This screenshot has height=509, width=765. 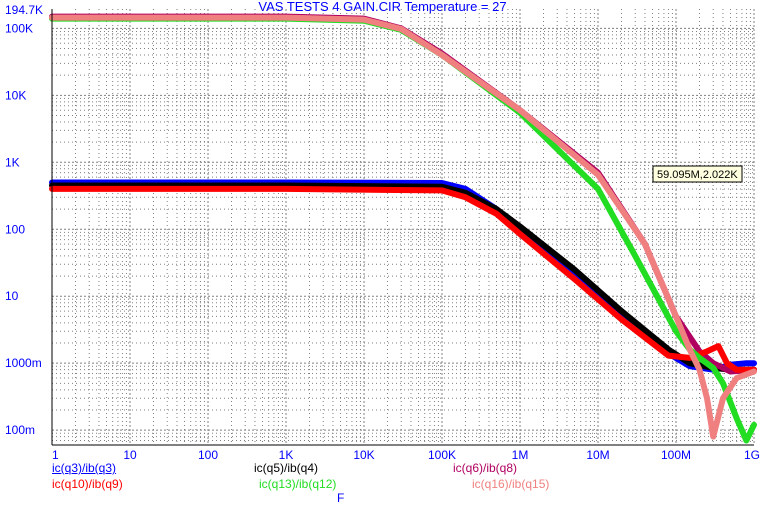 What do you see at coordinates (19, 28) in the screenshot?
I see `y-tick-label: 100K` at bounding box center [19, 28].